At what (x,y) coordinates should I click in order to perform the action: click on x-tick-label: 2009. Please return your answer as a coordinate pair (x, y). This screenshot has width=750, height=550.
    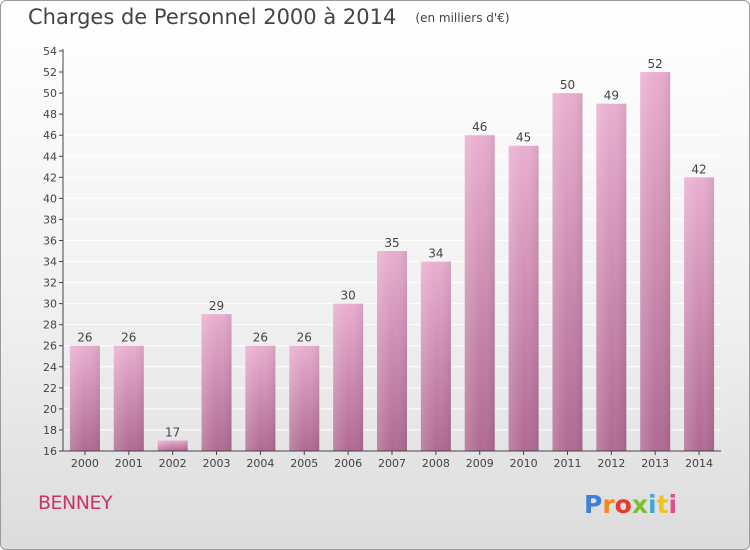
    Looking at the image, I should click on (480, 463).